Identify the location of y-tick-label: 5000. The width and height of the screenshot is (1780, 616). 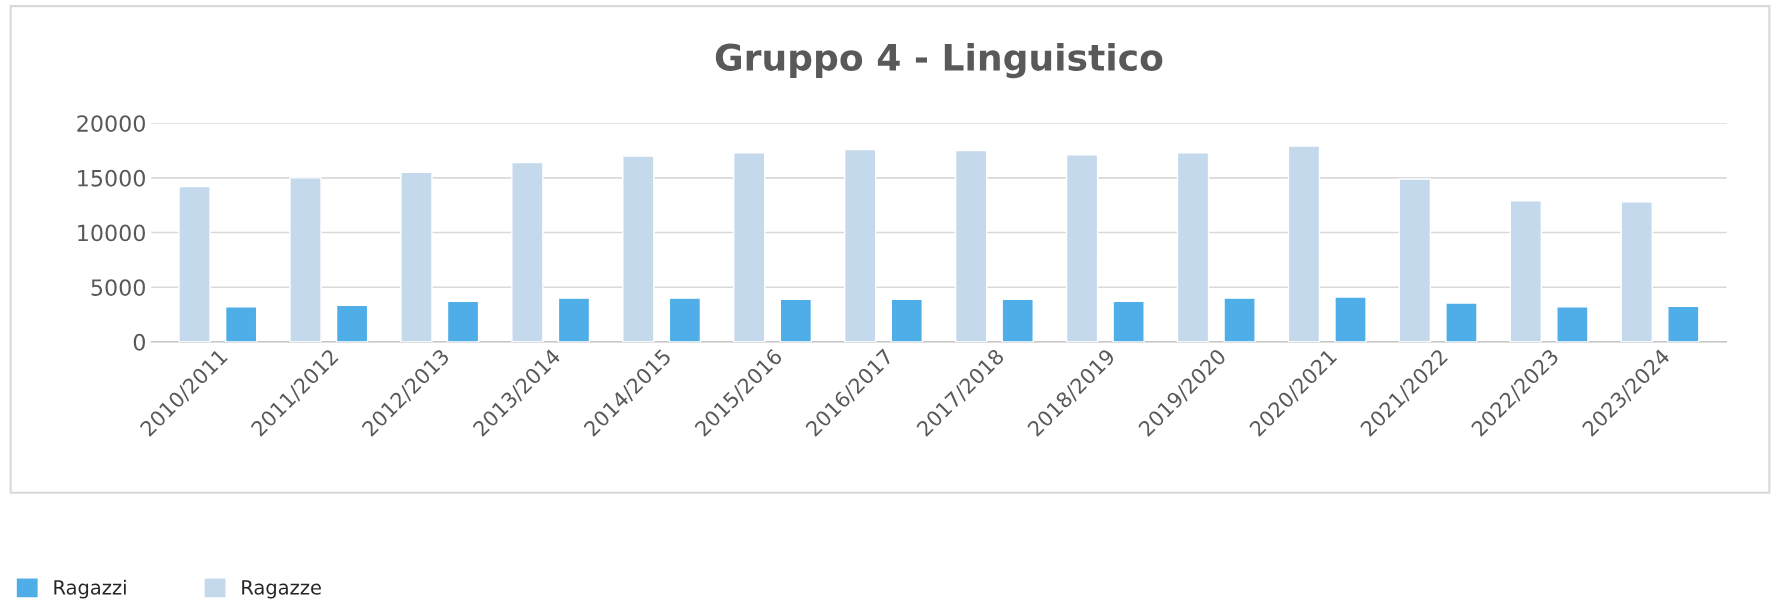
(118, 287).